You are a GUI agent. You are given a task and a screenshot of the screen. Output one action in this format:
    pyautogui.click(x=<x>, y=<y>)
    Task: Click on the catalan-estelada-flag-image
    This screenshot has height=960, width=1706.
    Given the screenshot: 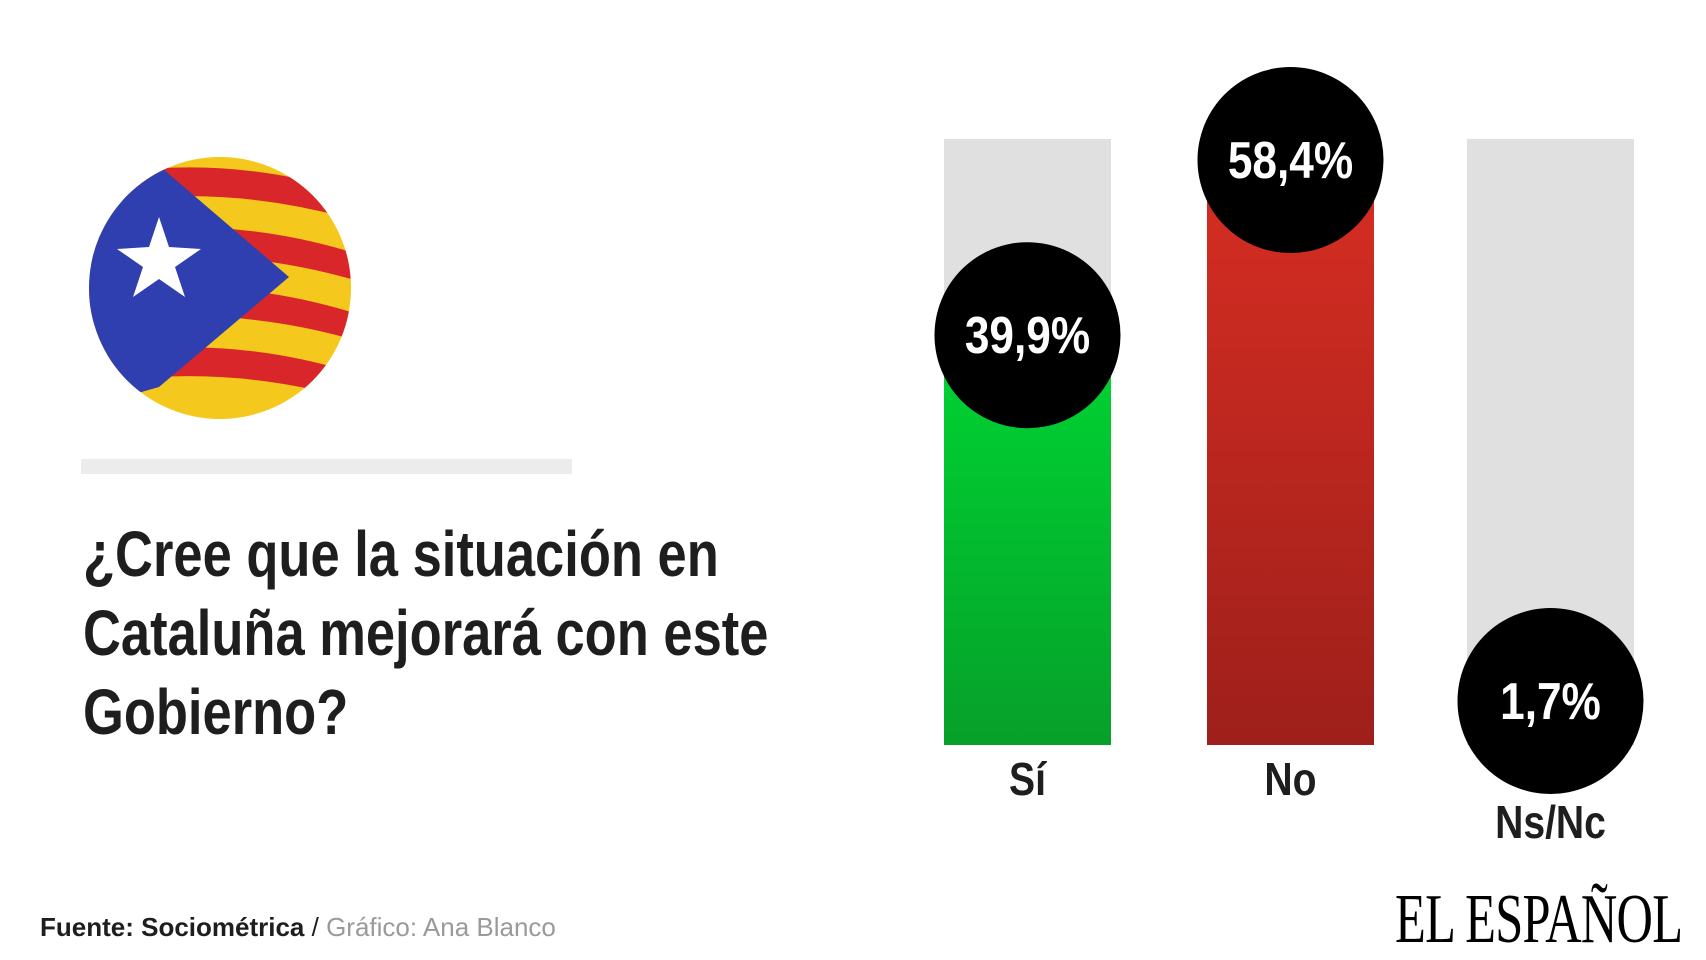 What is the action you would take?
    pyautogui.click(x=220, y=288)
    